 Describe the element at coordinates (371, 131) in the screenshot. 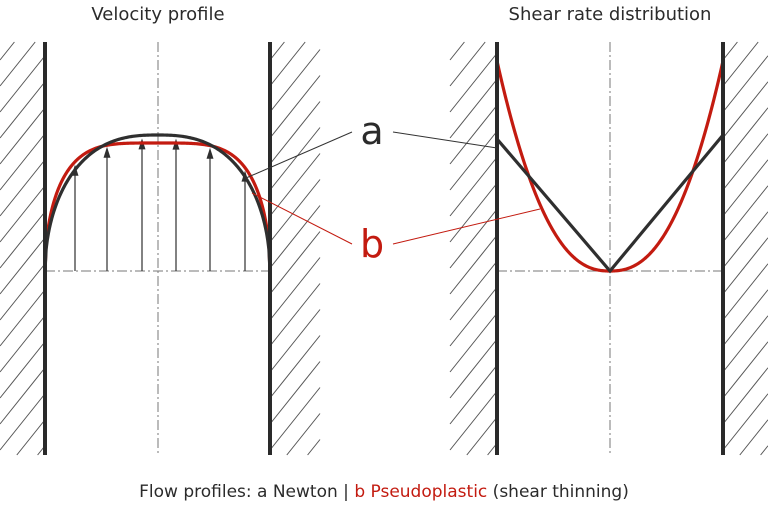

I see `callout-a: a` at that location.